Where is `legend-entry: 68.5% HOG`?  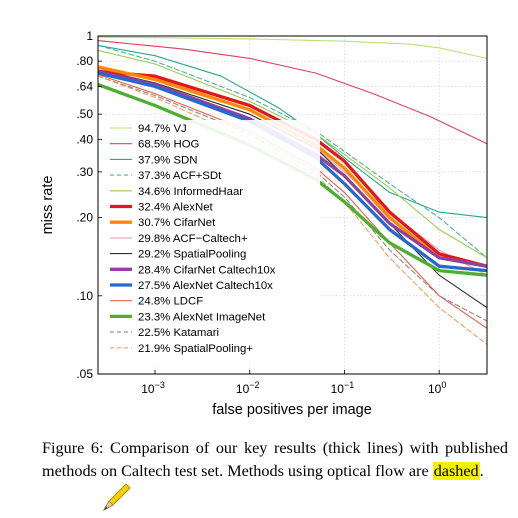 legend-entry: 68.5% HOG is located at coordinates (169, 145).